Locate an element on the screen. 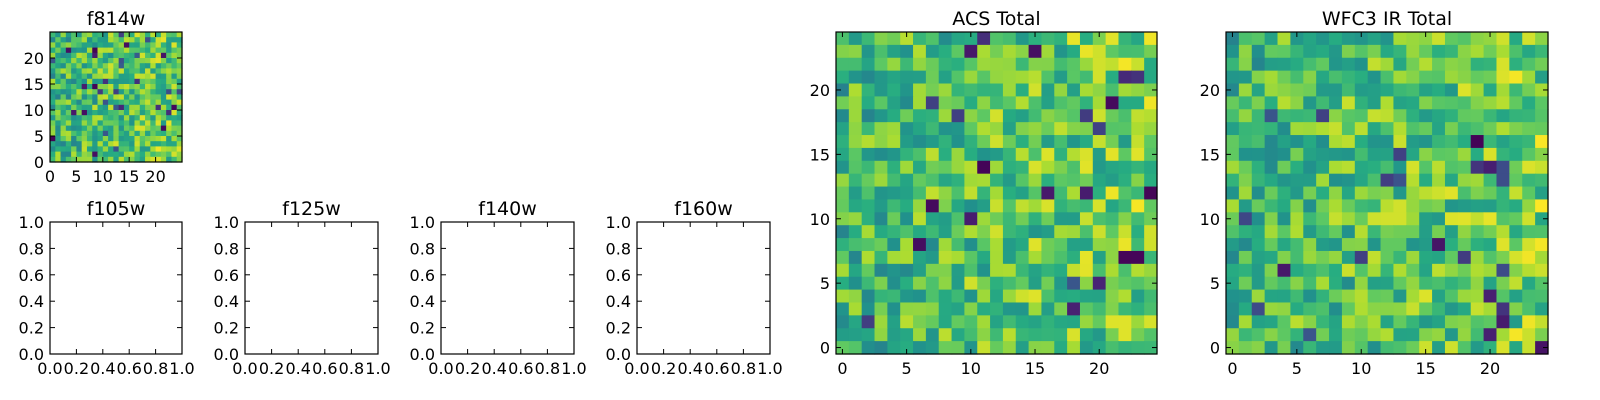  x-tick-label: 0.4 is located at coordinates (102, 368).